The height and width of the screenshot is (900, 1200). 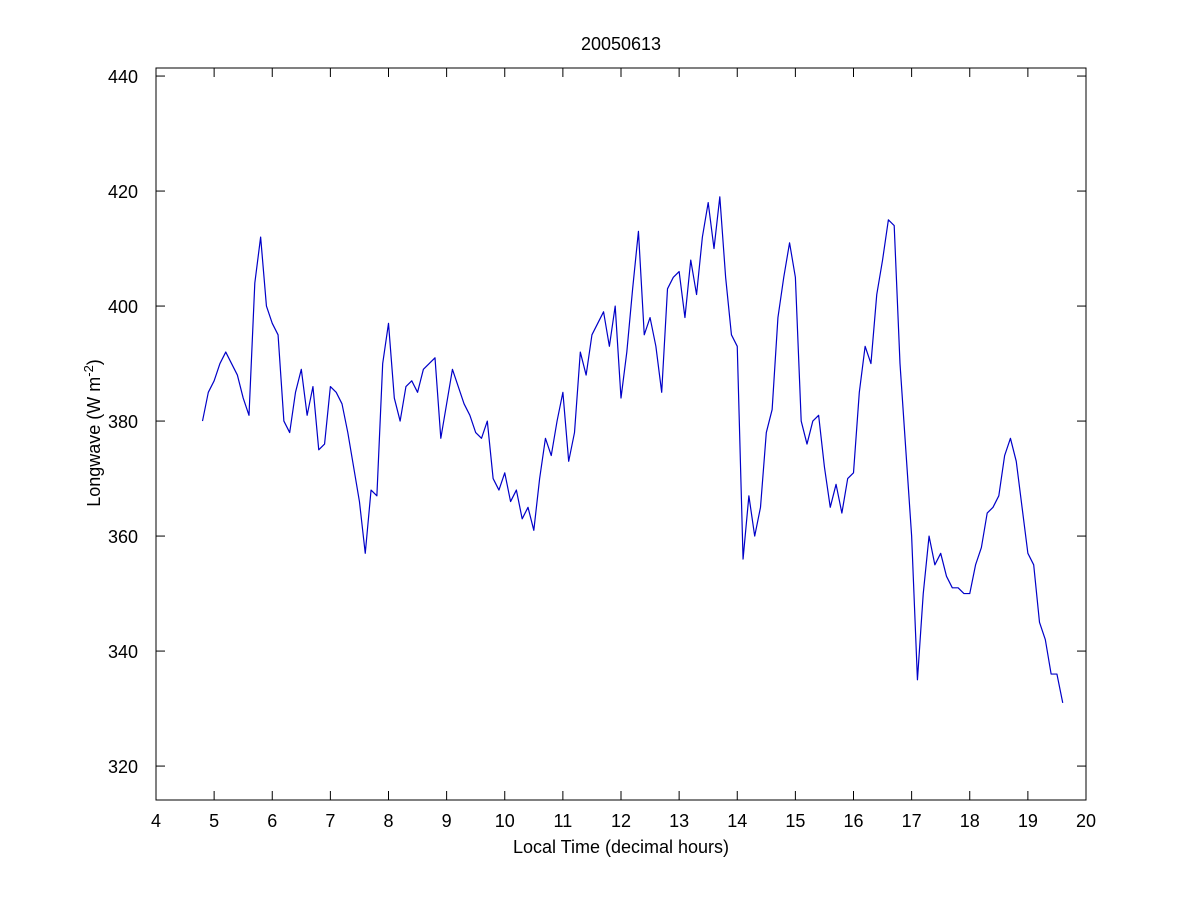 I want to click on chart-title: 20050613, so click(x=621, y=44).